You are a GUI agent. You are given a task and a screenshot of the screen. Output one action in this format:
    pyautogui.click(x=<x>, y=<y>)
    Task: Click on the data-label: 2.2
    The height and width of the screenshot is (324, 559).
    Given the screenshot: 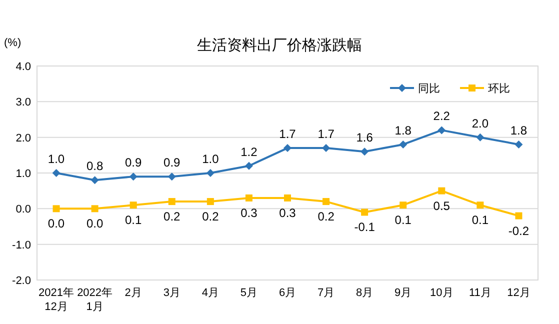 What is the action you would take?
    pyautogui.click(x=441, y=116)
    